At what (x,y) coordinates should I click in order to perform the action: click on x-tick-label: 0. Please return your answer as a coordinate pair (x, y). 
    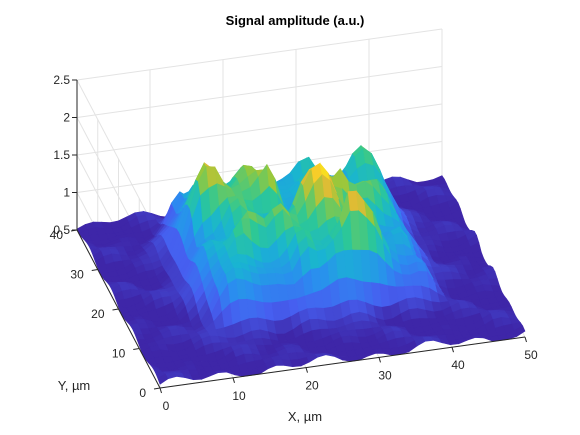
    Looking at the image, I should click on (166, 406).